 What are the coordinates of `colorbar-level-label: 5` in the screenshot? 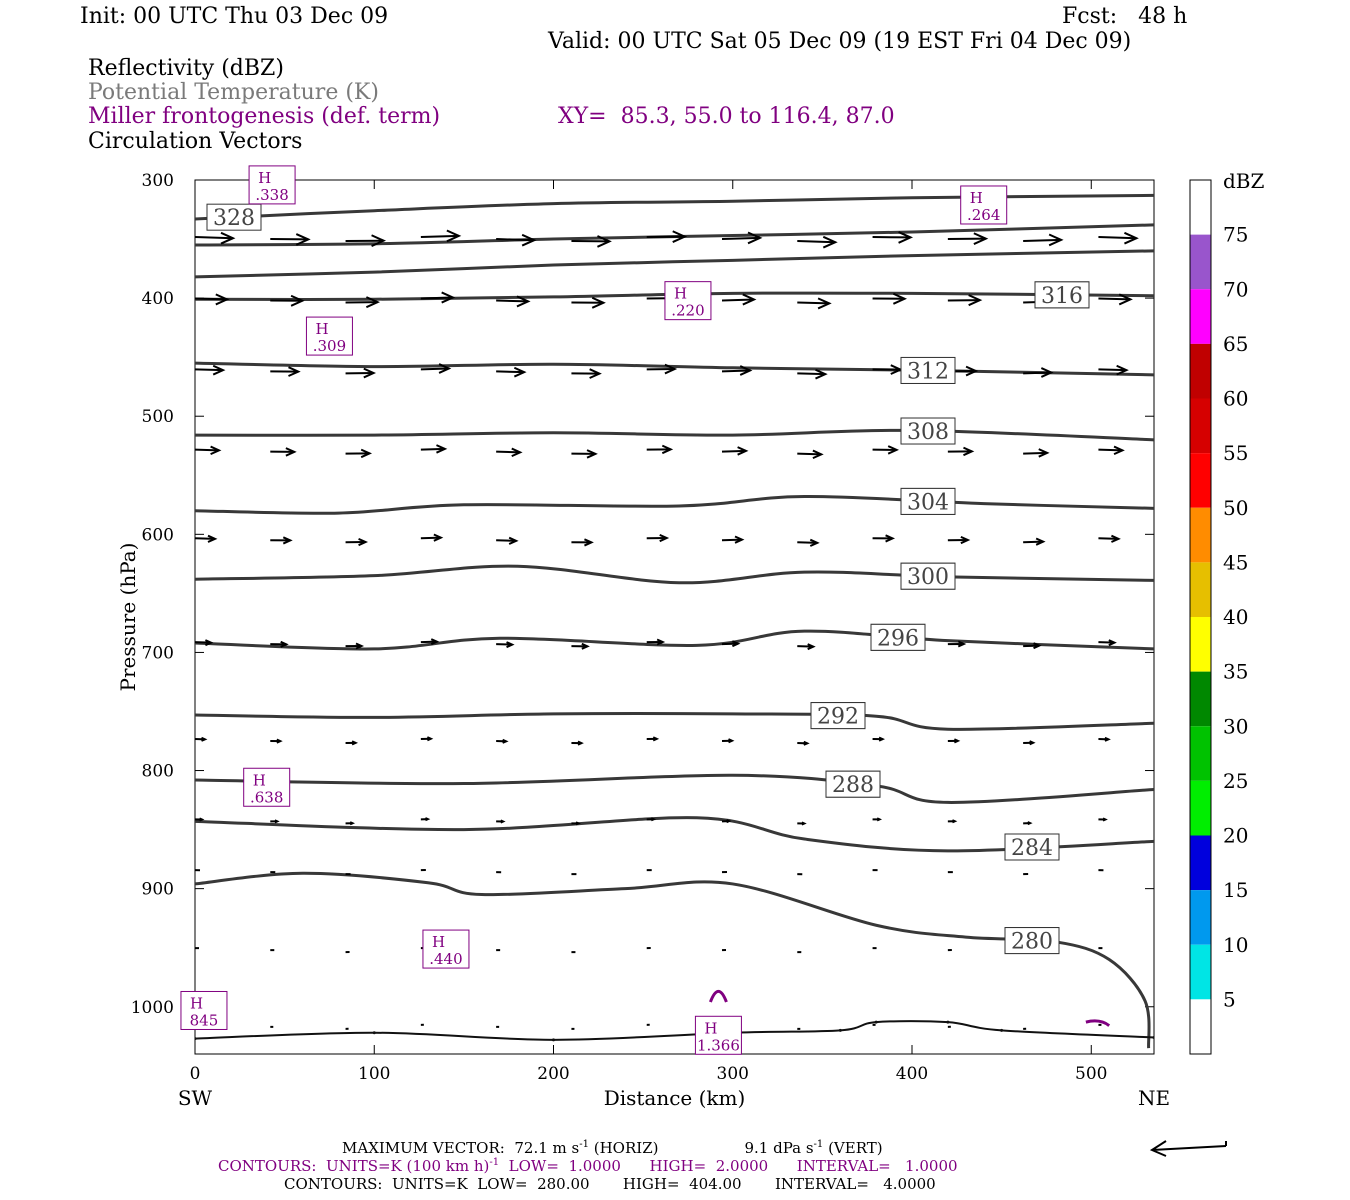 It's located at (1229, 999).